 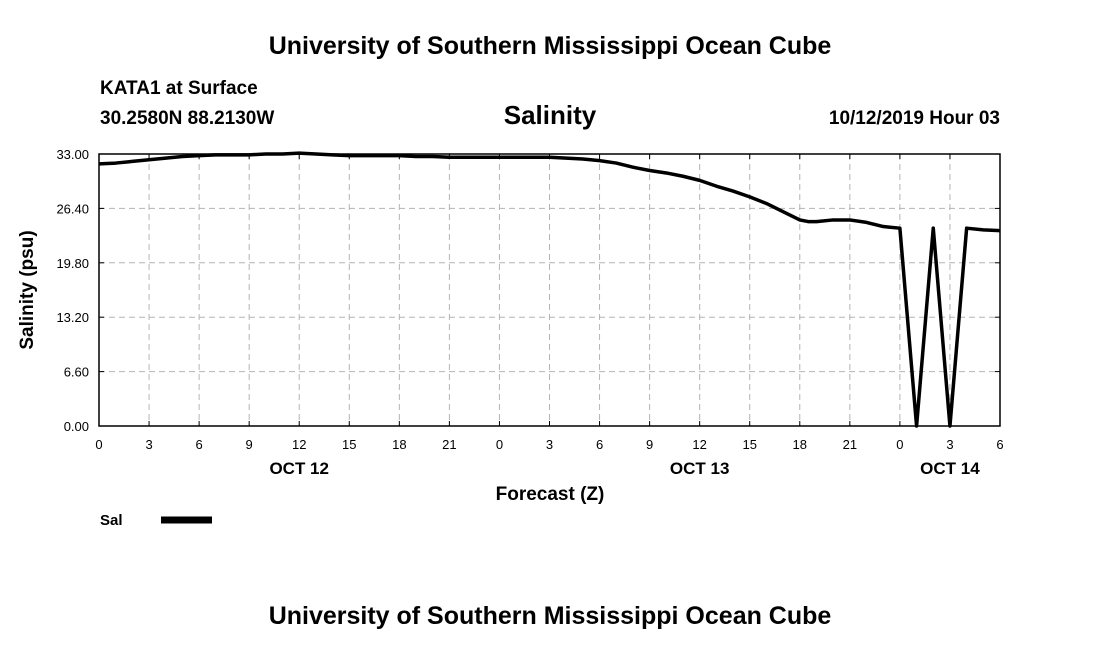 What do you see at coordinates (550, 115) in the screenshot?
I see `chart-title: Salinity` at bounding box center [550, 115].